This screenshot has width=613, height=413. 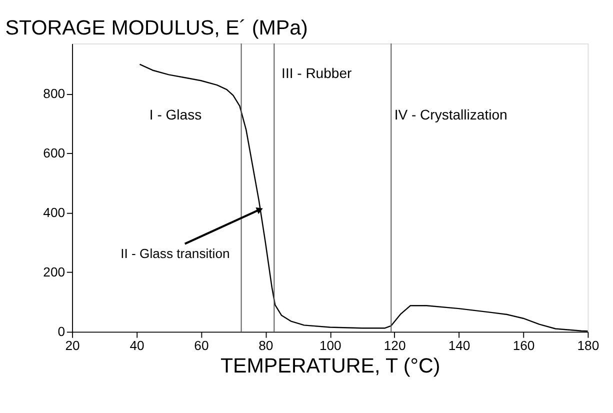 What do you see at coordinates (523, 345) in the screenshot?
I see `x-tick-label: 160` at bounding box center [523, 345].